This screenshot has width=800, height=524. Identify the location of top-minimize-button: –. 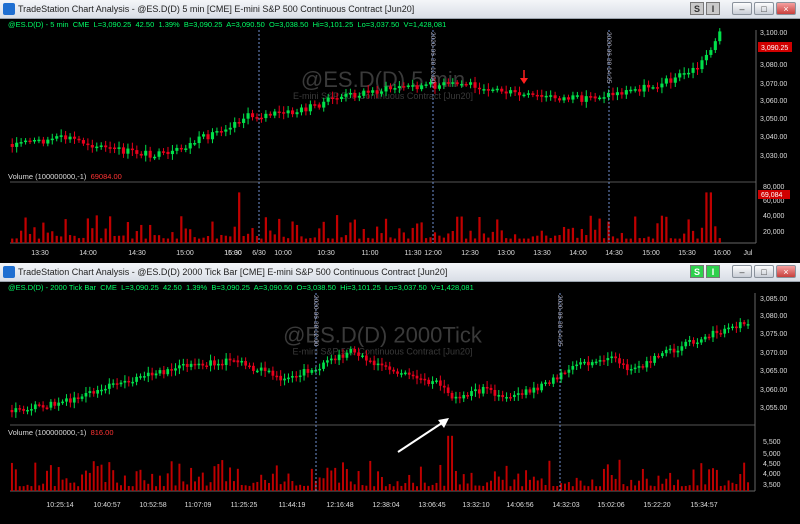
(742, 8).